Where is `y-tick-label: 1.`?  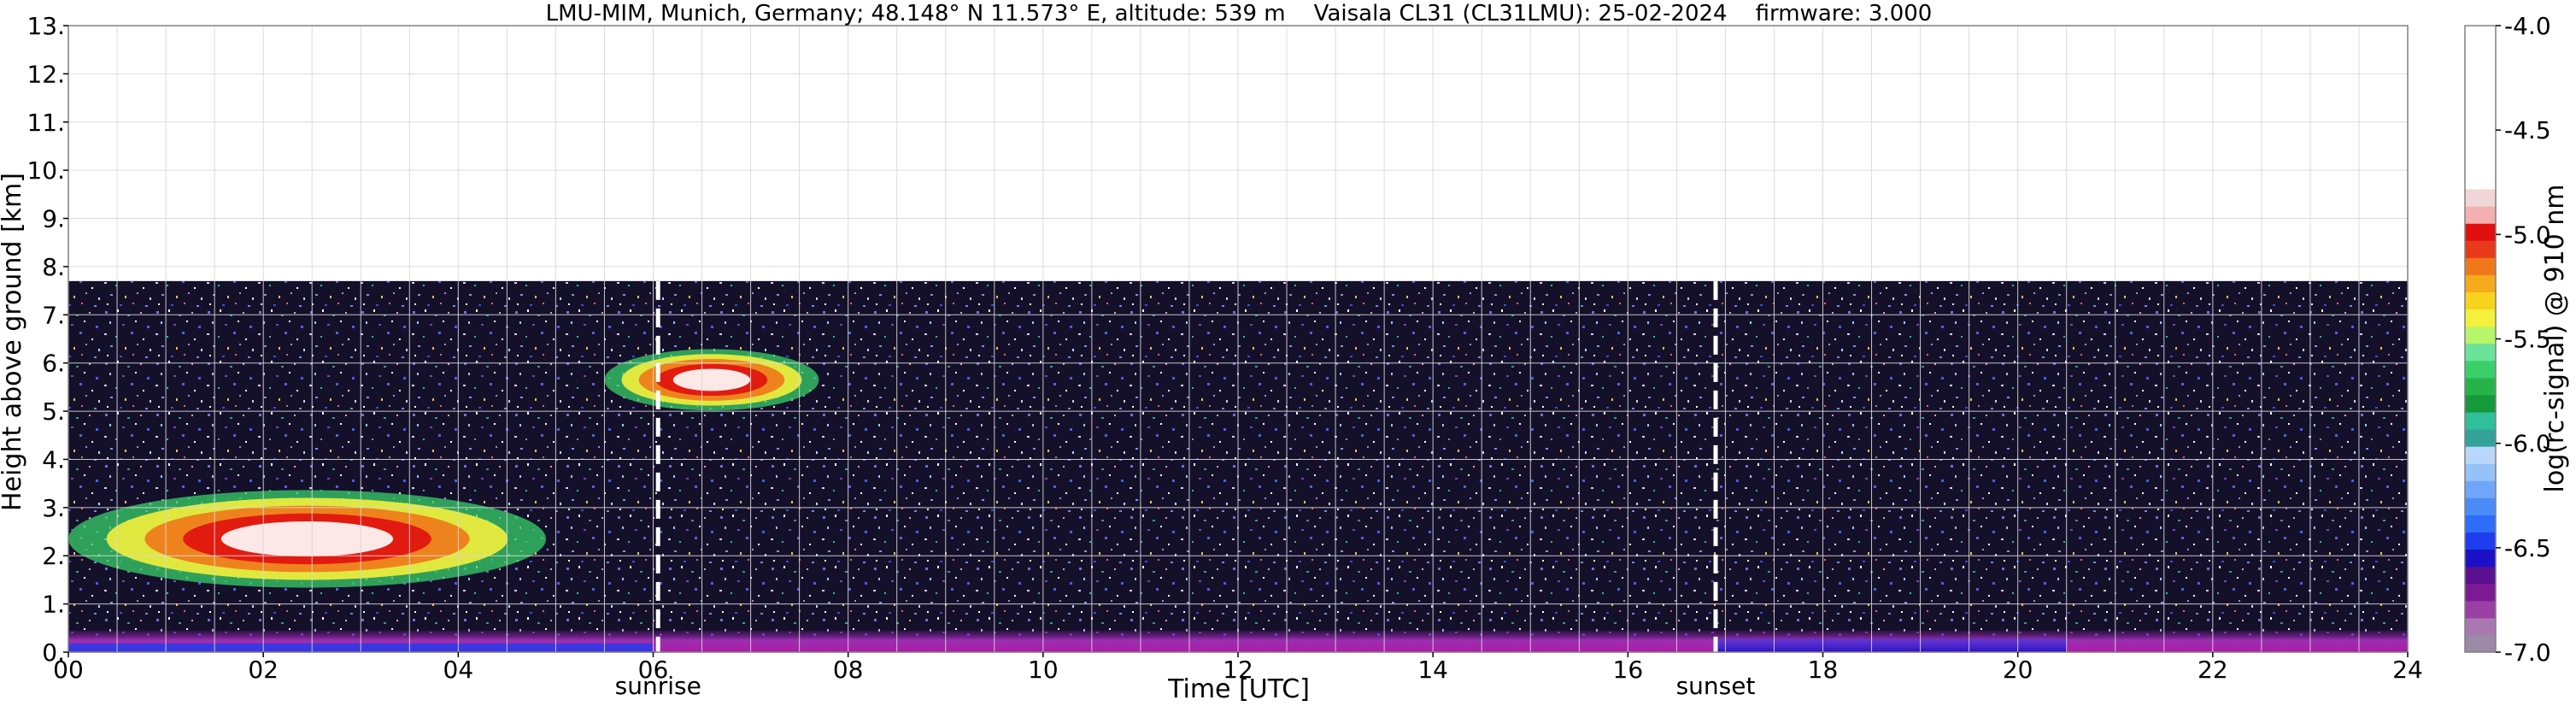
y-tick-label: 1. is located at coordinates (53, 605).